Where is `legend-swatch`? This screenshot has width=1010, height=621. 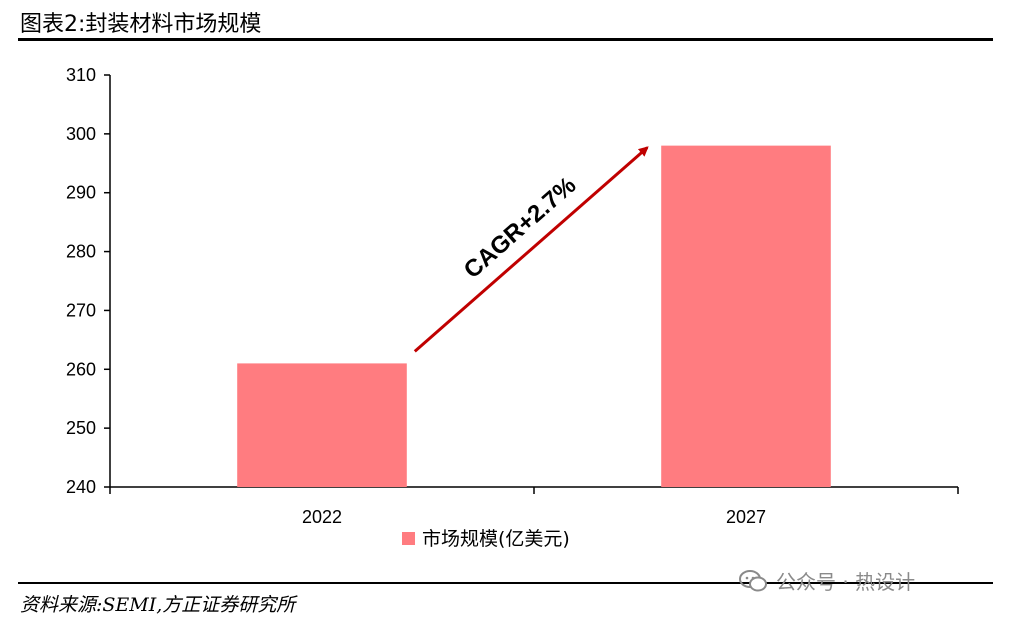
legend-swatch is located at coordinates (408, 538).